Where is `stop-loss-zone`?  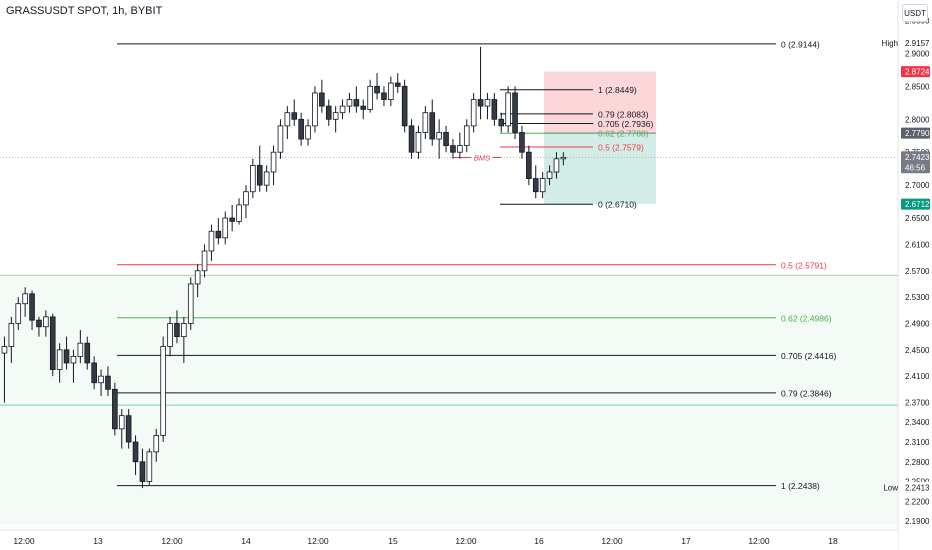
stop-loss-zone is located at coordinates (600, 102).